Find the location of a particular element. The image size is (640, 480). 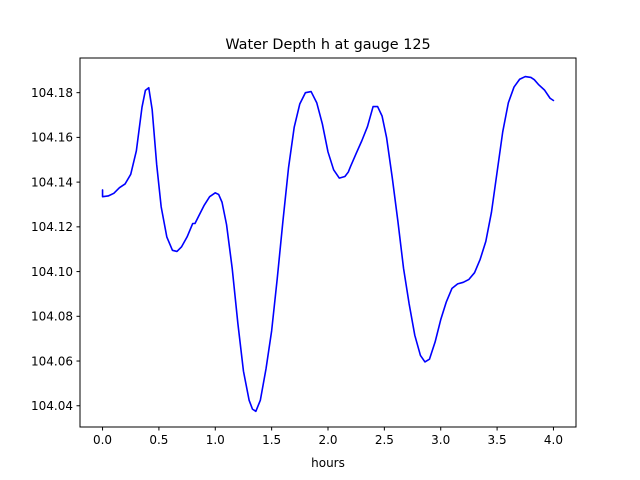

y-tick-label: 104.04 is located at coordinates (52, 406).